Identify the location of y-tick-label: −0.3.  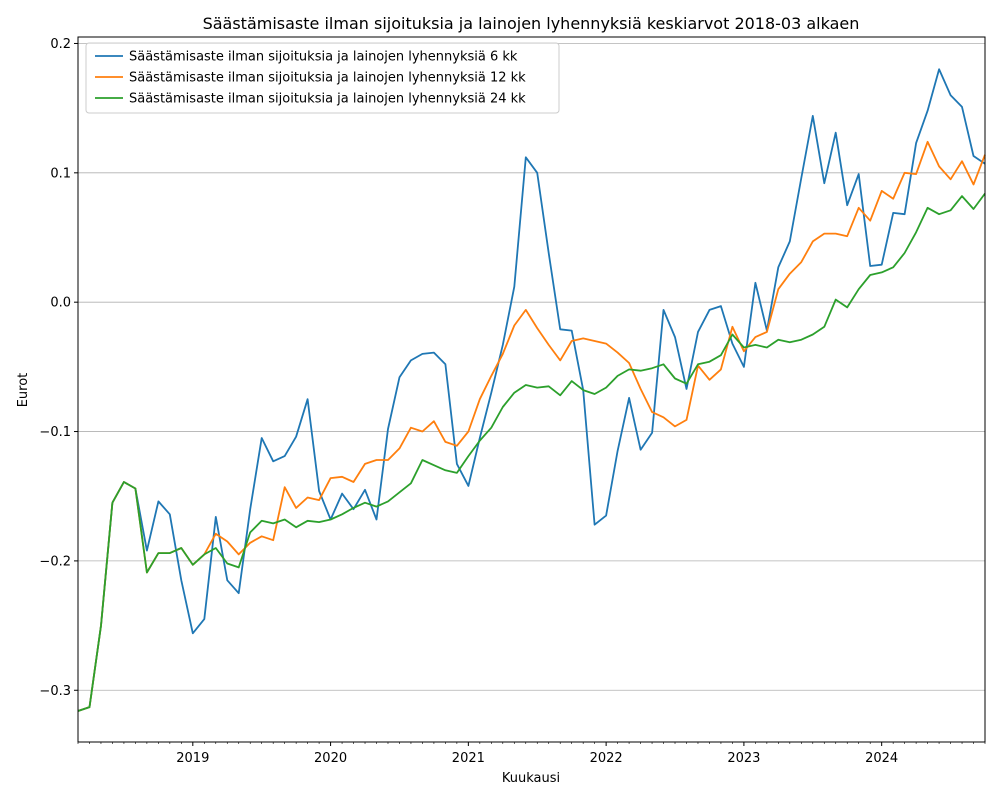
(55, 691).